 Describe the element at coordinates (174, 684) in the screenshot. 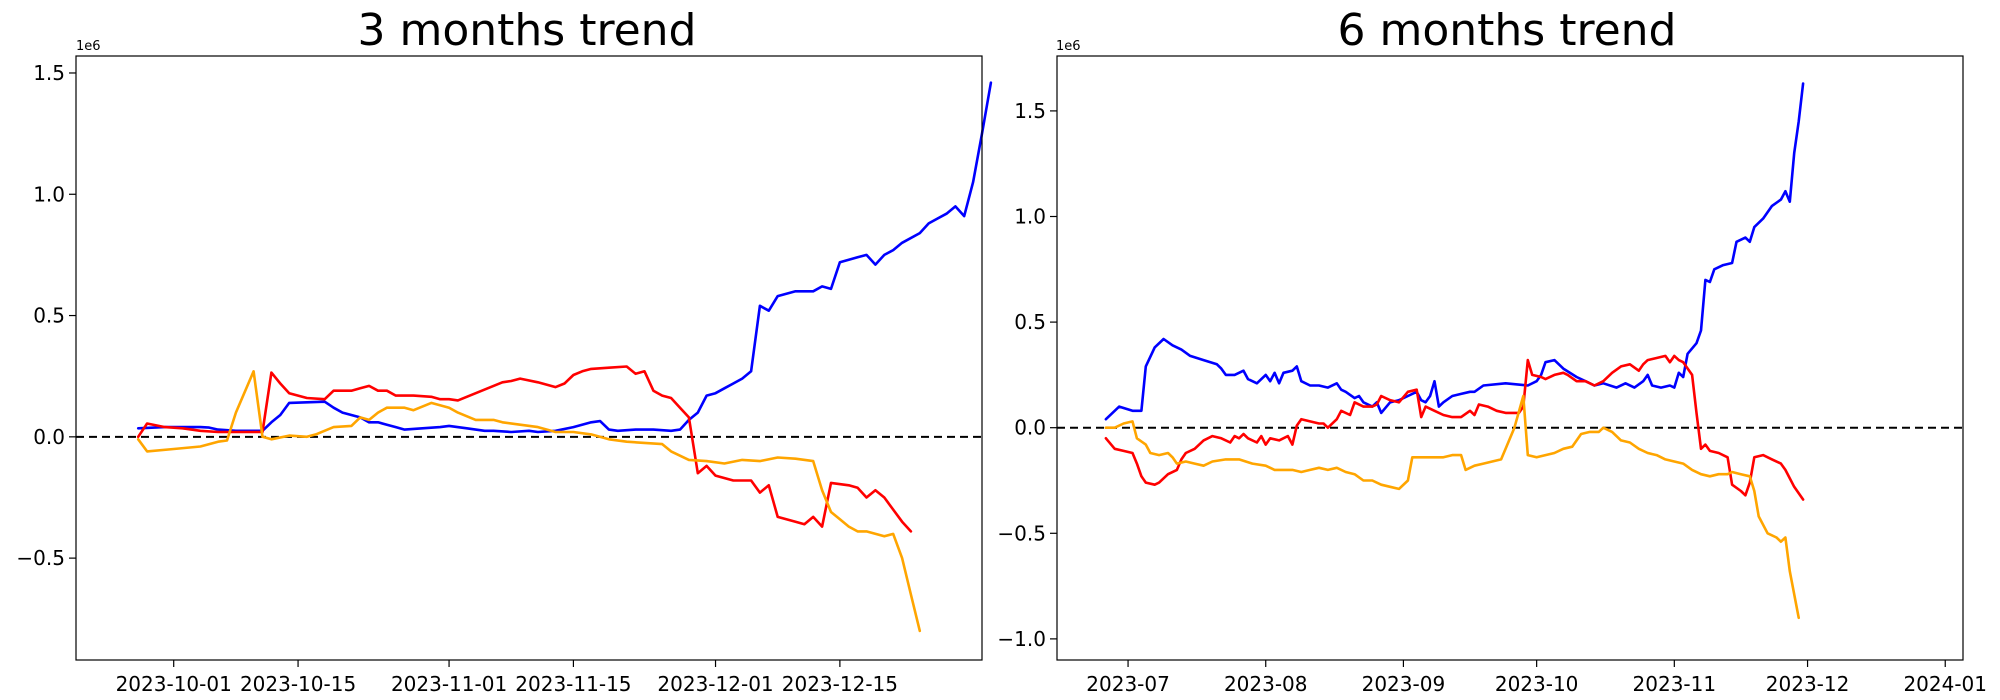

I see `x-tick-label: 2023-10-01` at that location.